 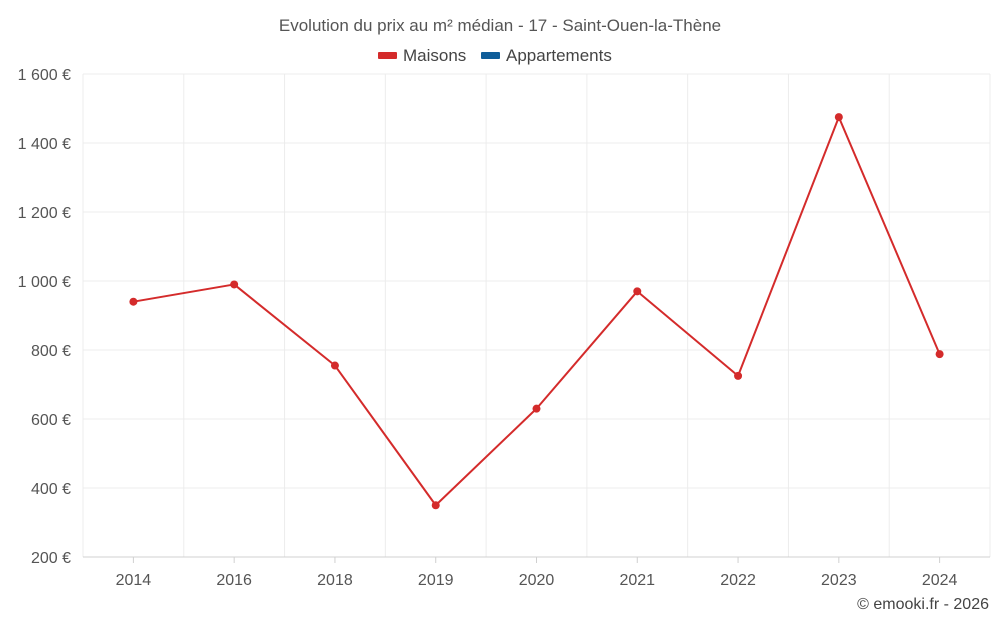 What do you see at coordinates (234, 580) in the screenshot?
I see `x-tick-label: 2016` at bounding box center [234, 580].